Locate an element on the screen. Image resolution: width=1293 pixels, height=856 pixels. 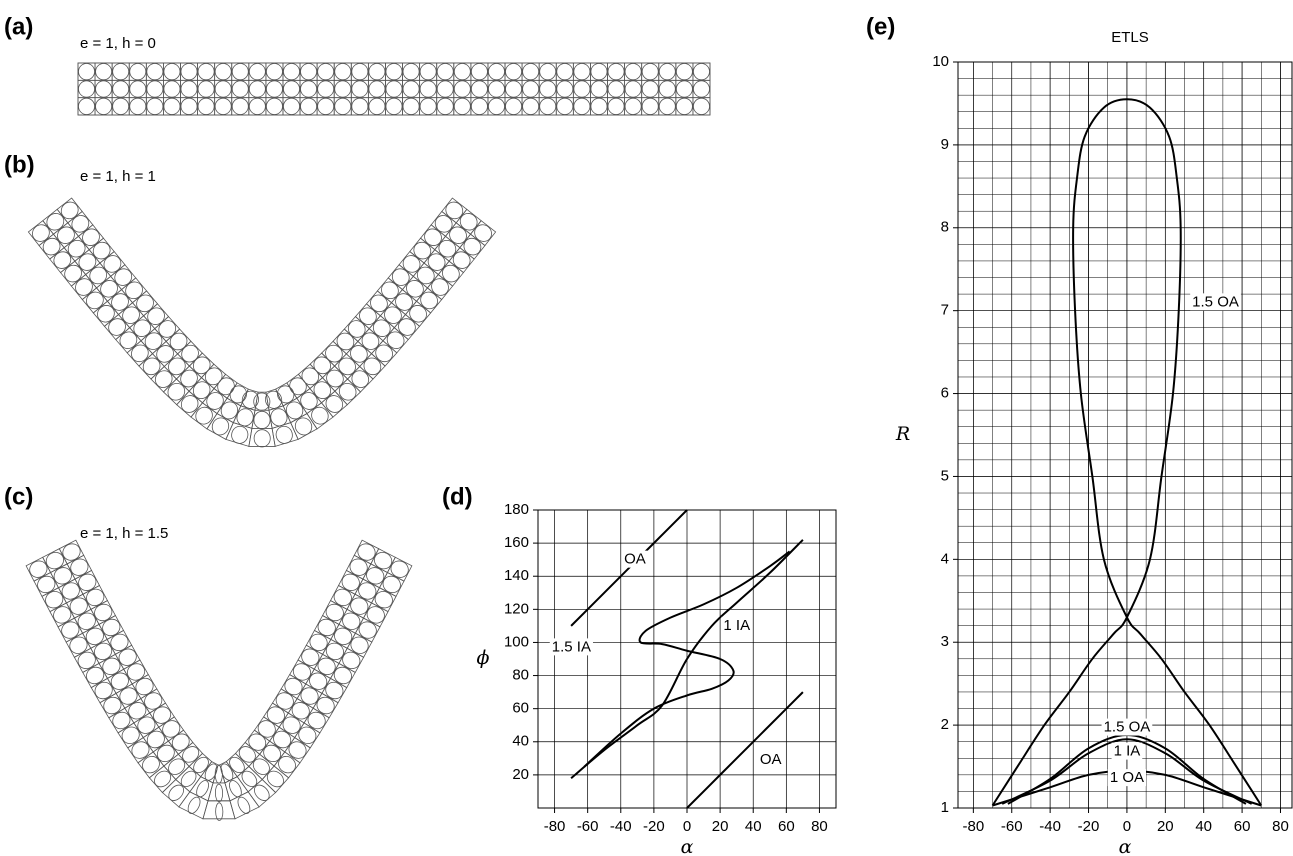
y-tick-label: 60 is located at coordinates (520, 708).